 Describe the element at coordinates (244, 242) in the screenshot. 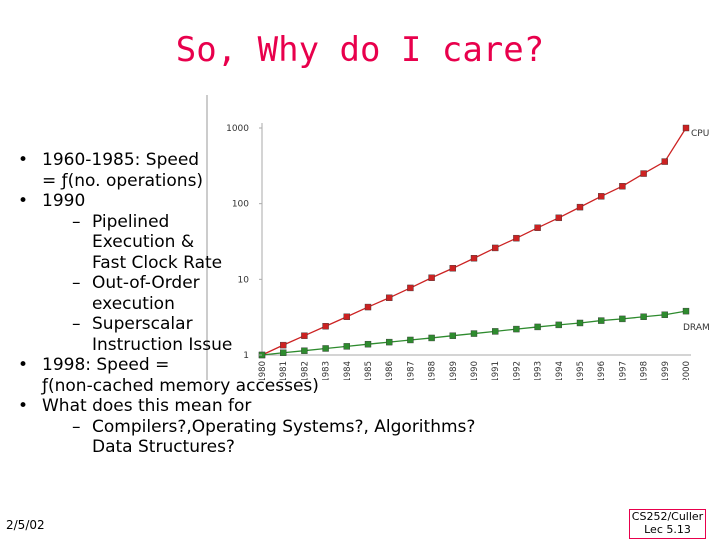

I see `y-tick-labels: 1000 100 10 1` at that location.